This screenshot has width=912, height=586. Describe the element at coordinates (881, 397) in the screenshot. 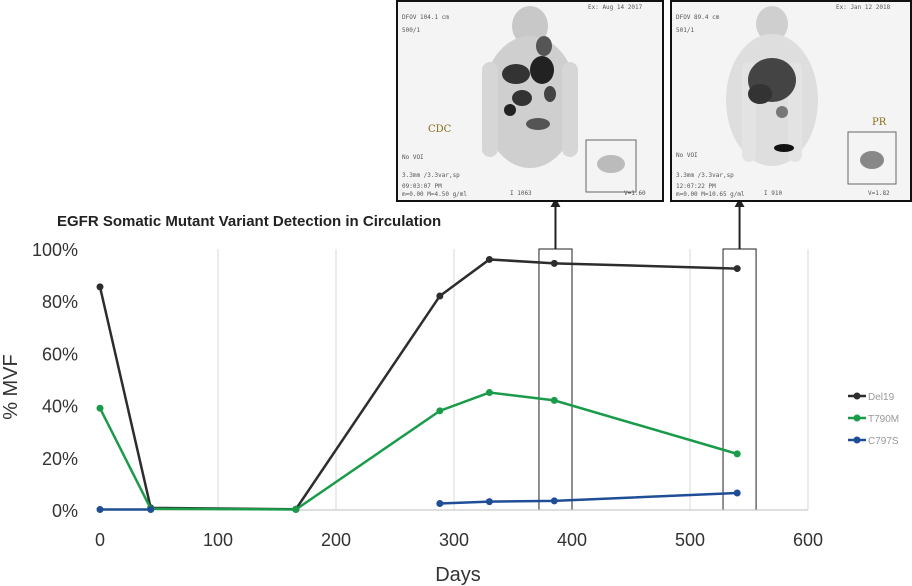

I see `legend-label: Del19` at that location.